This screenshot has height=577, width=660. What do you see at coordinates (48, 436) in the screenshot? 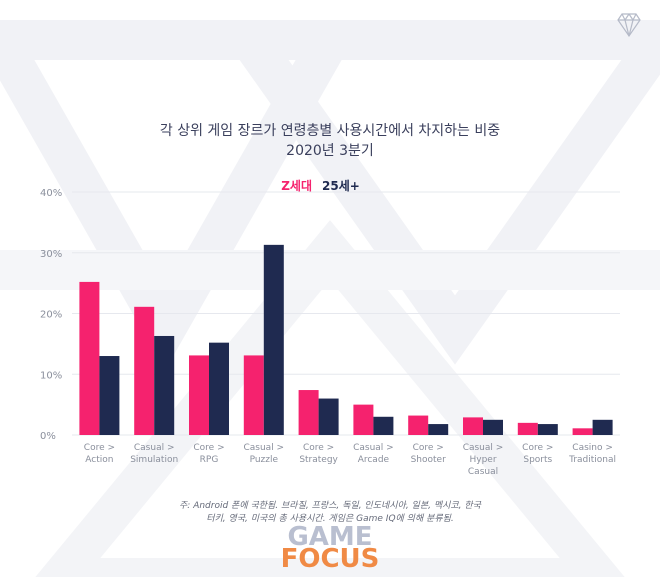
I see `y-tick-label: 0%` at bounding box center [48, 436].